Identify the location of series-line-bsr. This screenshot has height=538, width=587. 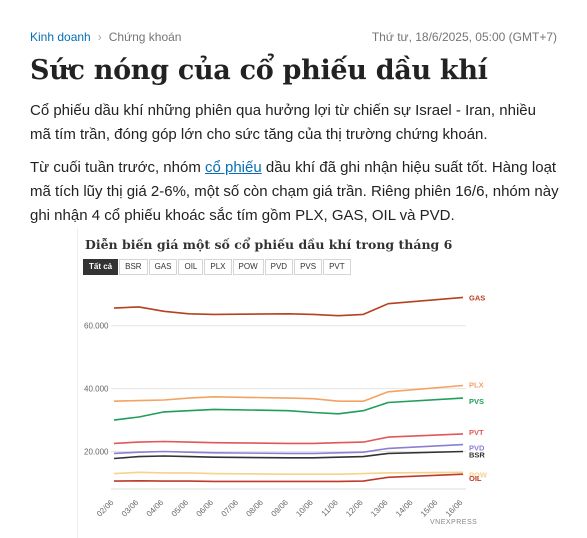
(288, 455).